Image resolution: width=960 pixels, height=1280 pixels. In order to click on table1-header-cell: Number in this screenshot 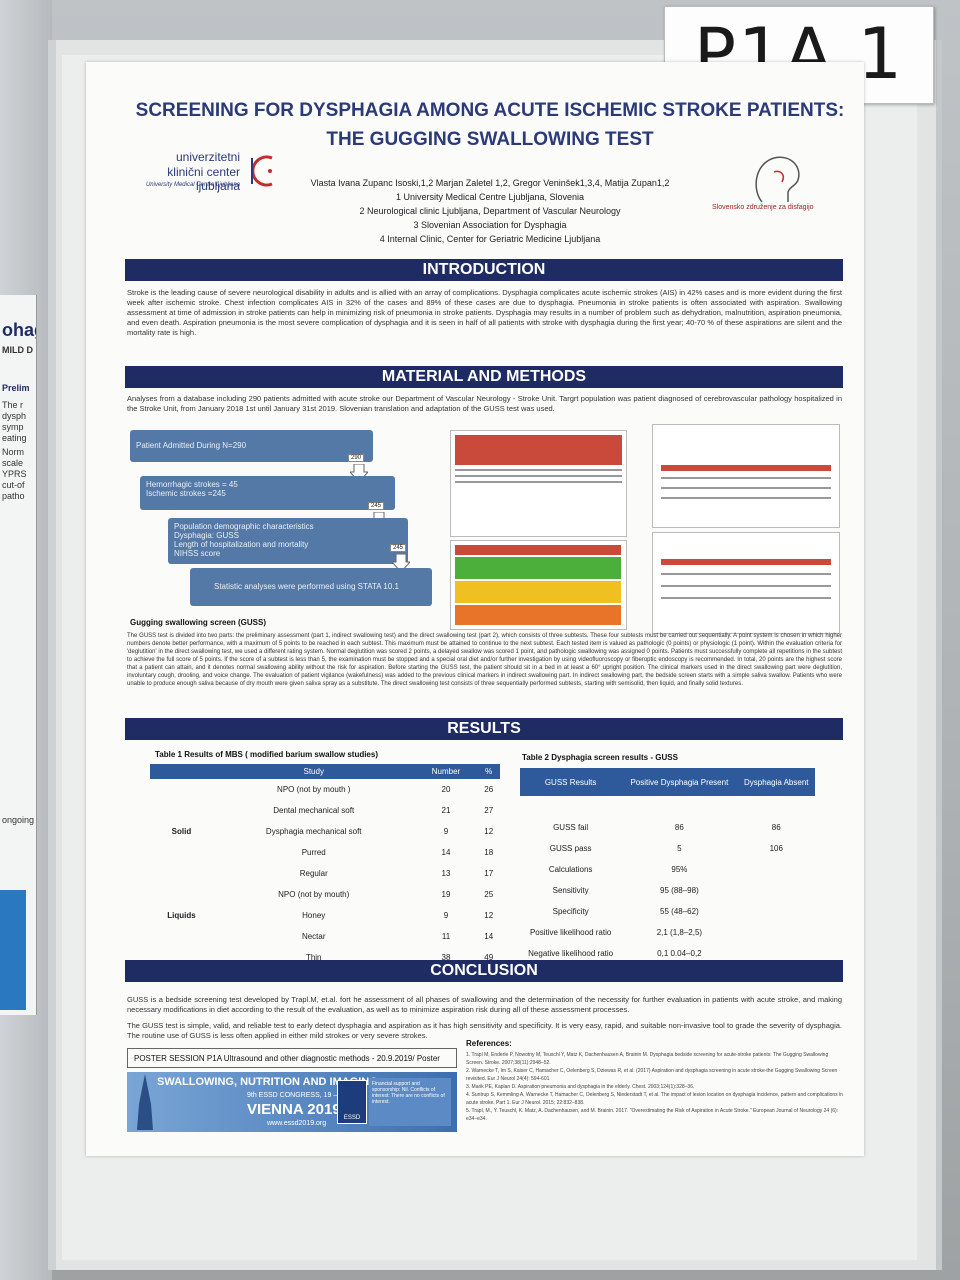, I will do `click(446, 771)`.